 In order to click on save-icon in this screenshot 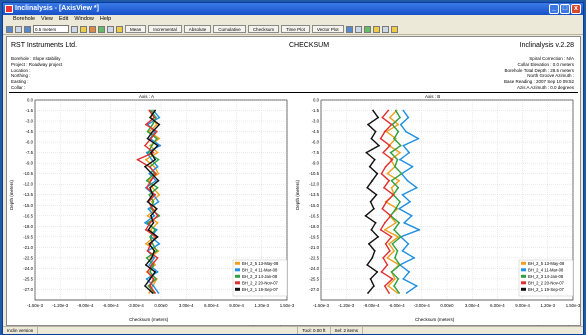, I will do `click(27, 29)`.